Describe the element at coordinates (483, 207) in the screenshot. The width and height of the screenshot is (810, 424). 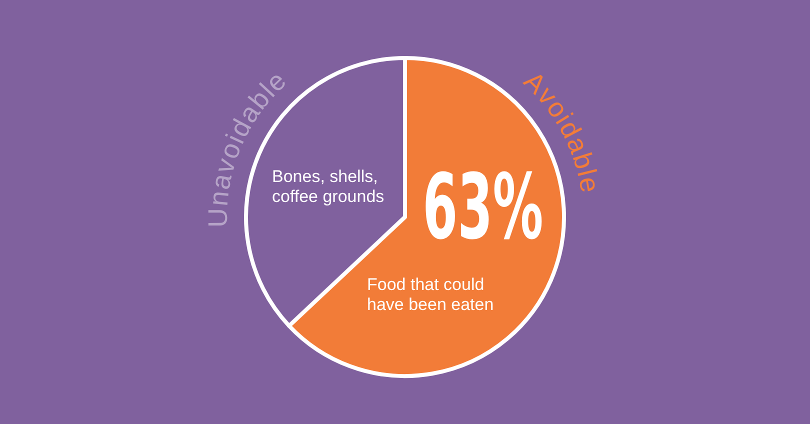
I see `data-label: 63%` at that location.